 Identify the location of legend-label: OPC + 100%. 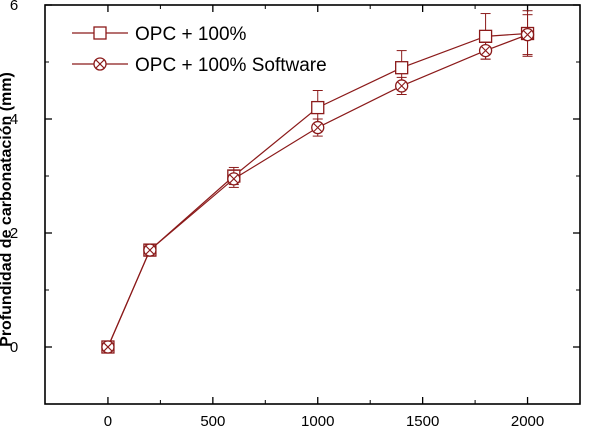
(191, 34).